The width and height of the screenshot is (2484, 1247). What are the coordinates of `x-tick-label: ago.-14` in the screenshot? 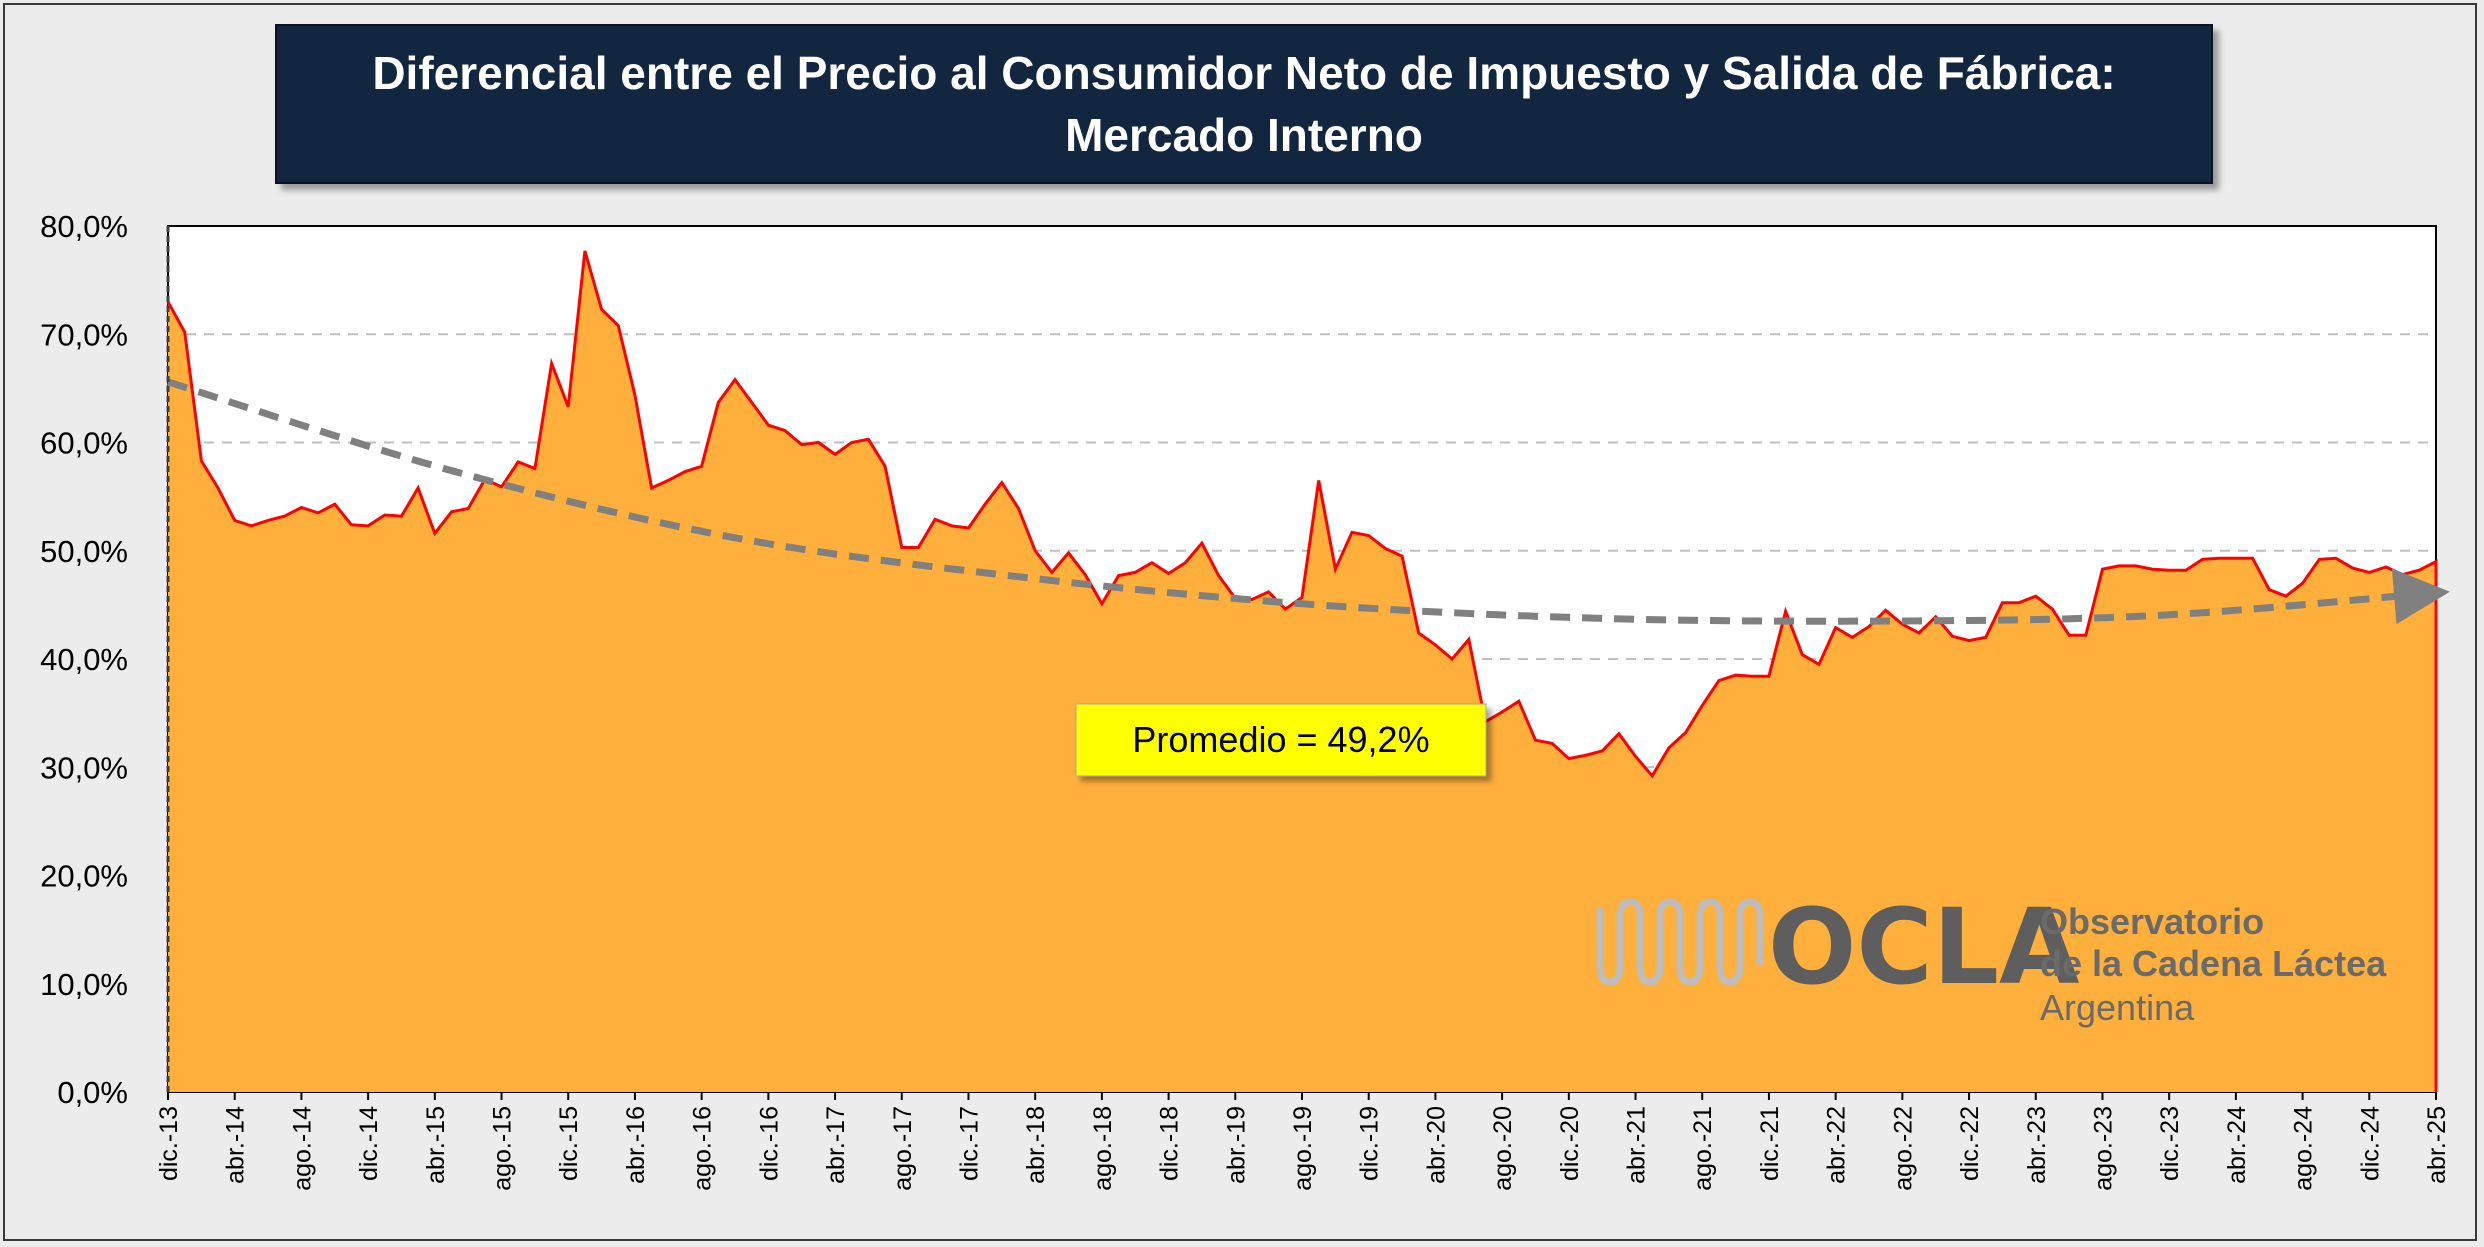 It's located at (302, 1148).